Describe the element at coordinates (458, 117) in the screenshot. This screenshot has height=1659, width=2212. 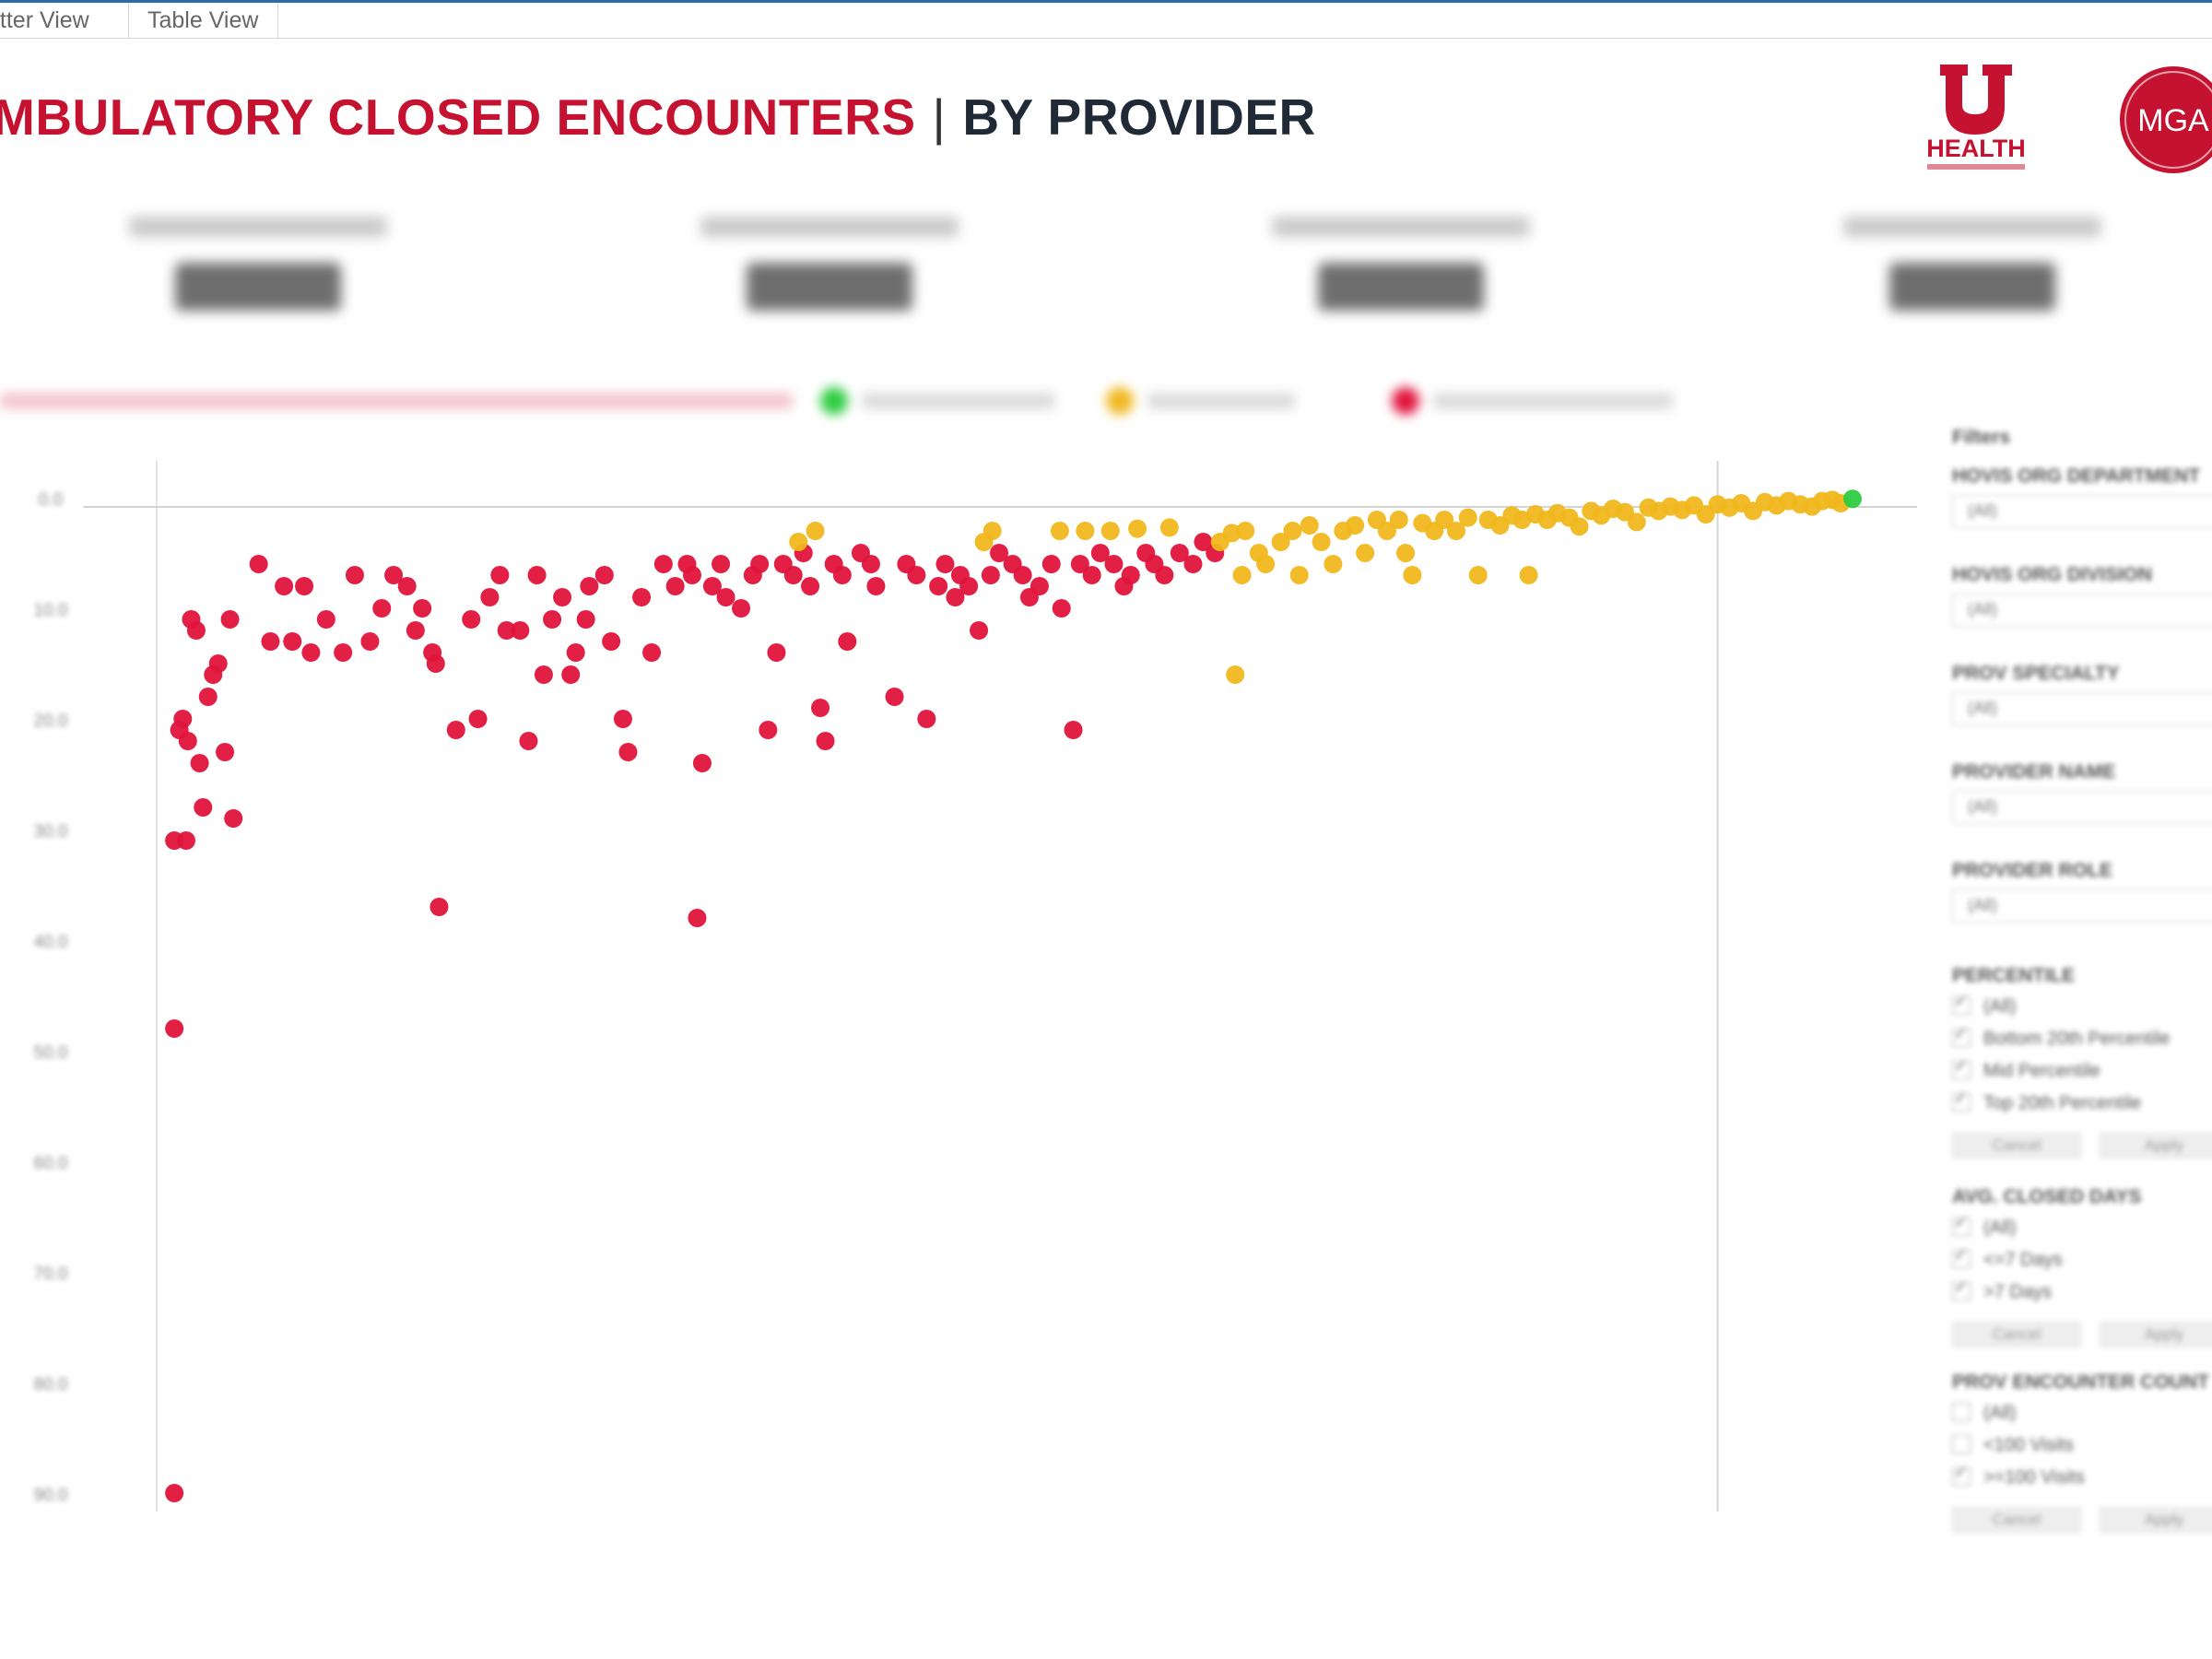
I see `page-title-main: MBULATORY CLOSED ENCOUNTERS` at that location.